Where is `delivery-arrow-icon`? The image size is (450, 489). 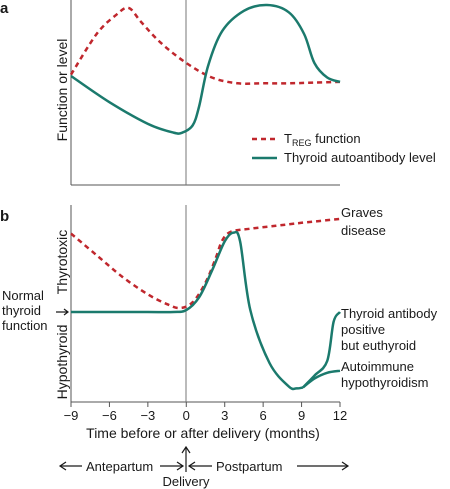 delivery-arrow-icon is located at coordinates (186, 449).